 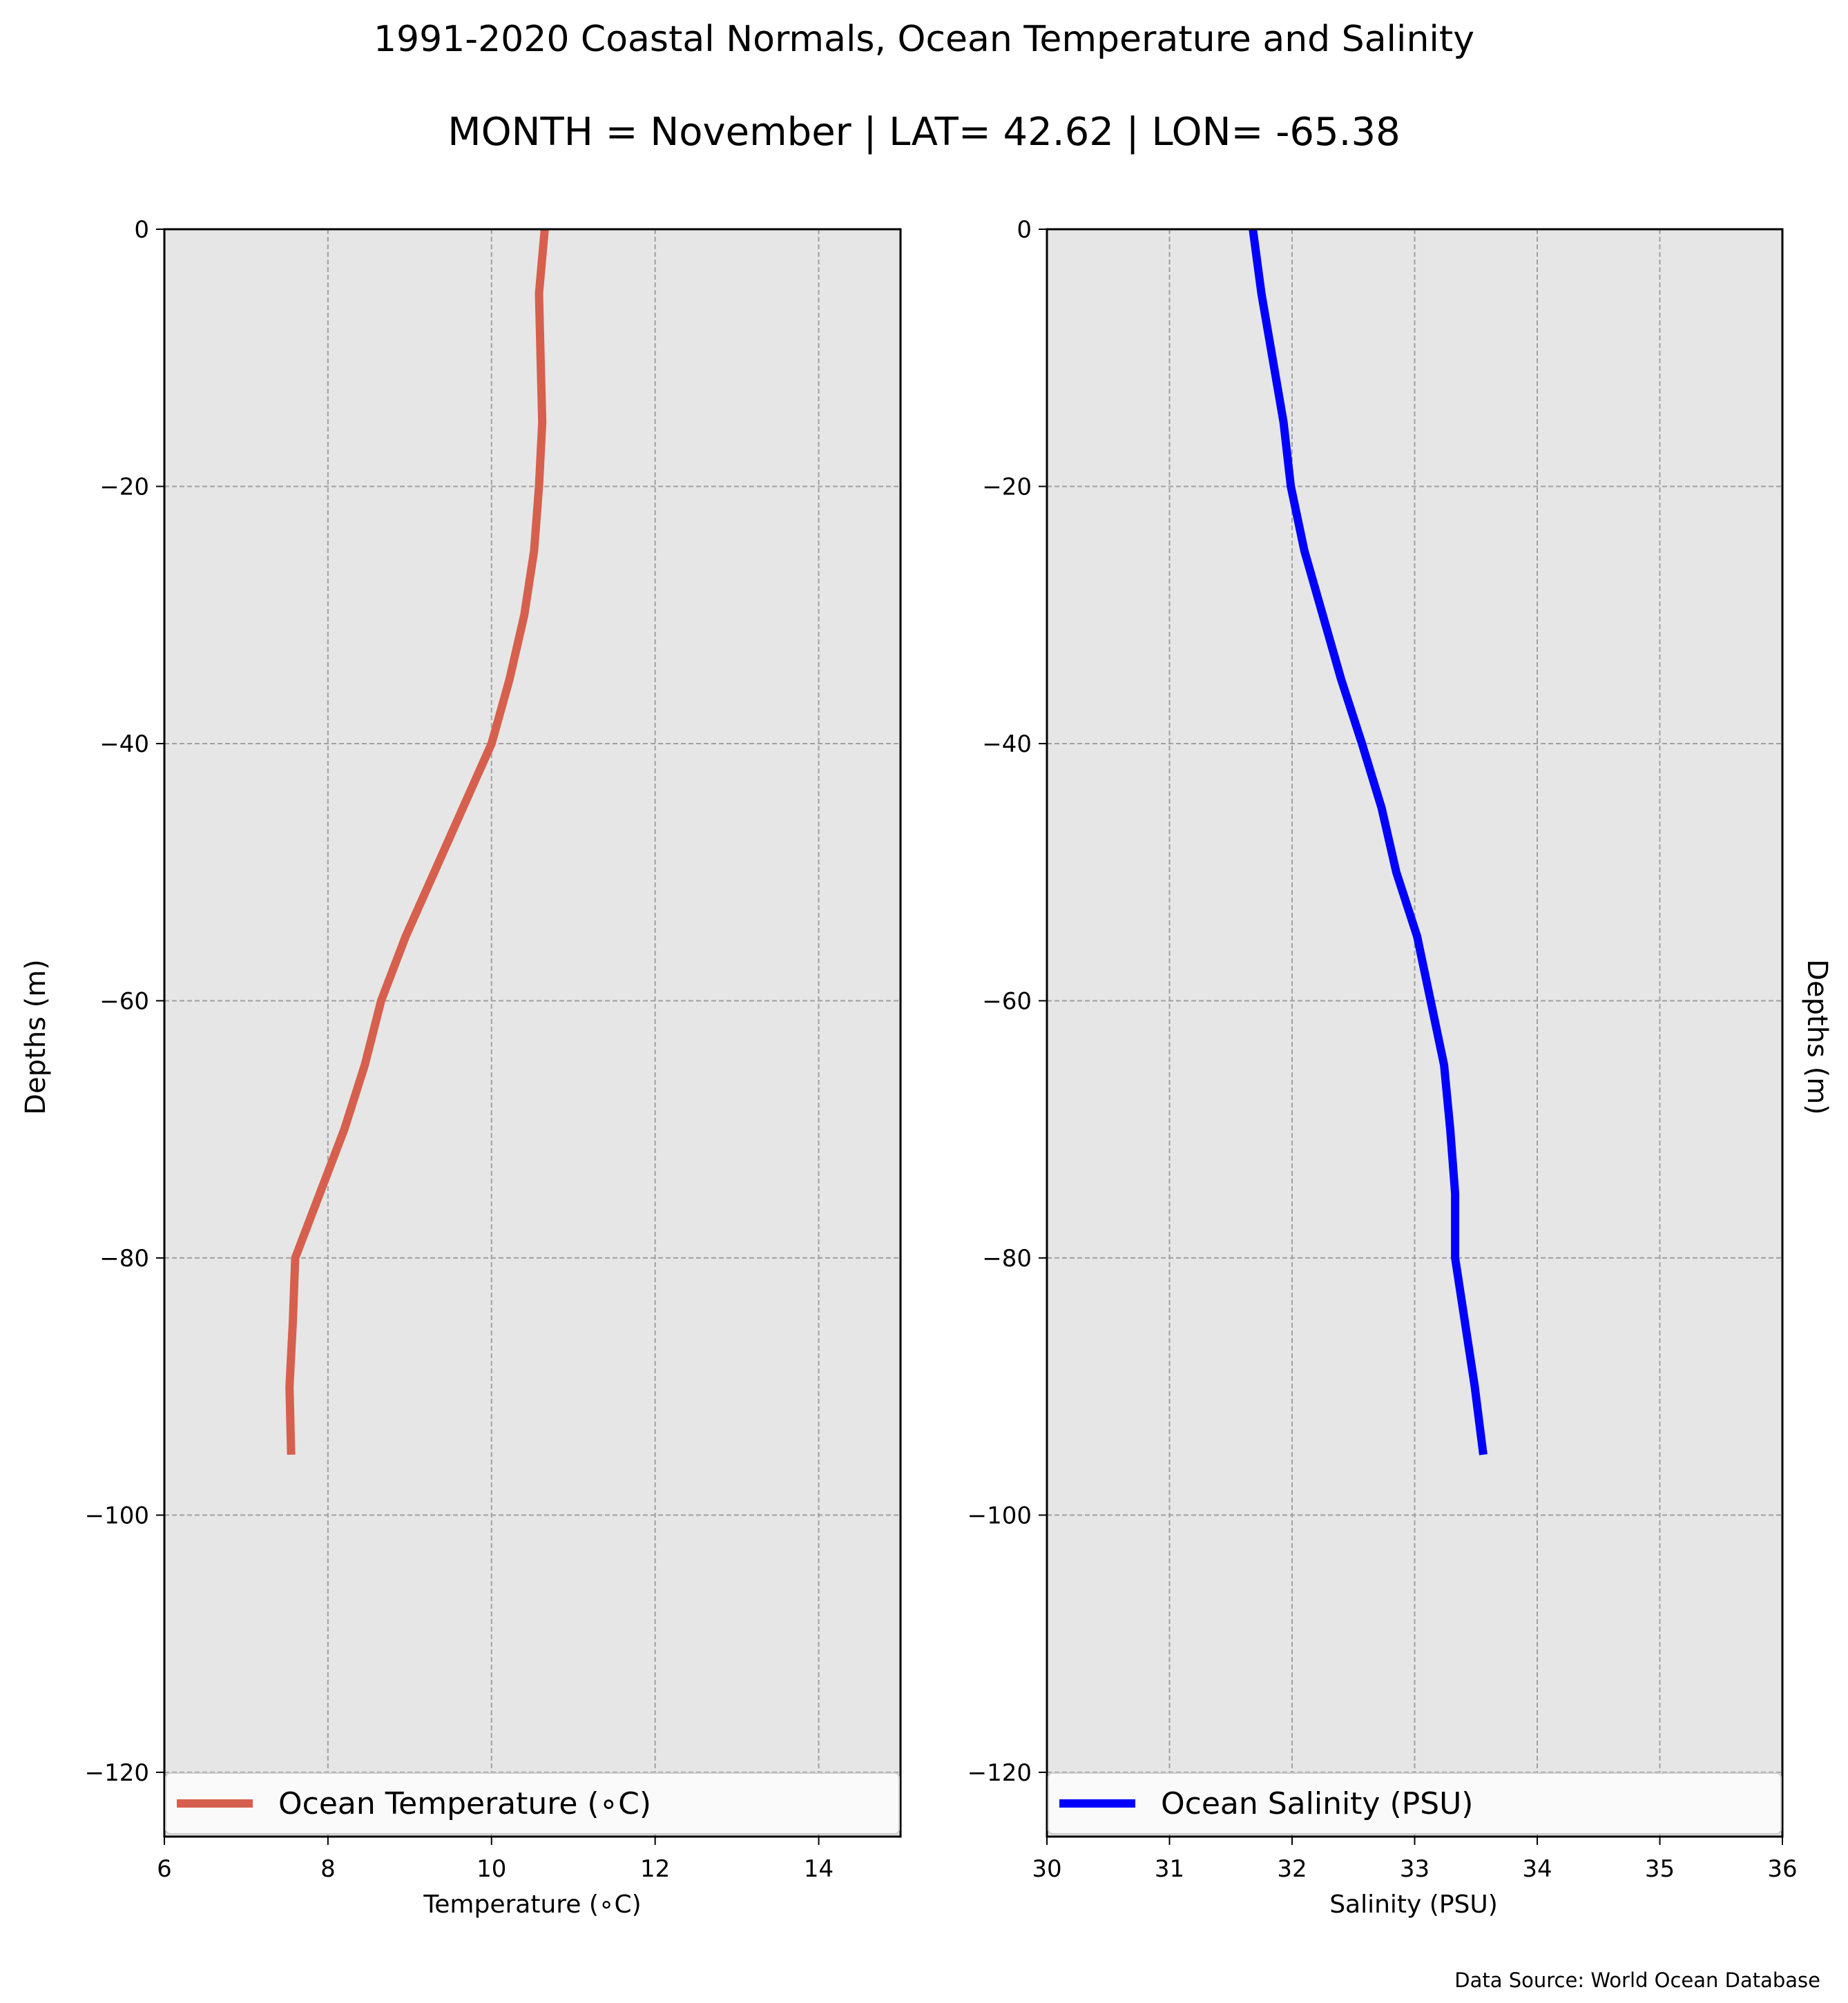 I want to click on right-ylabel: Depths (m), so click(x=1817, y=1037).